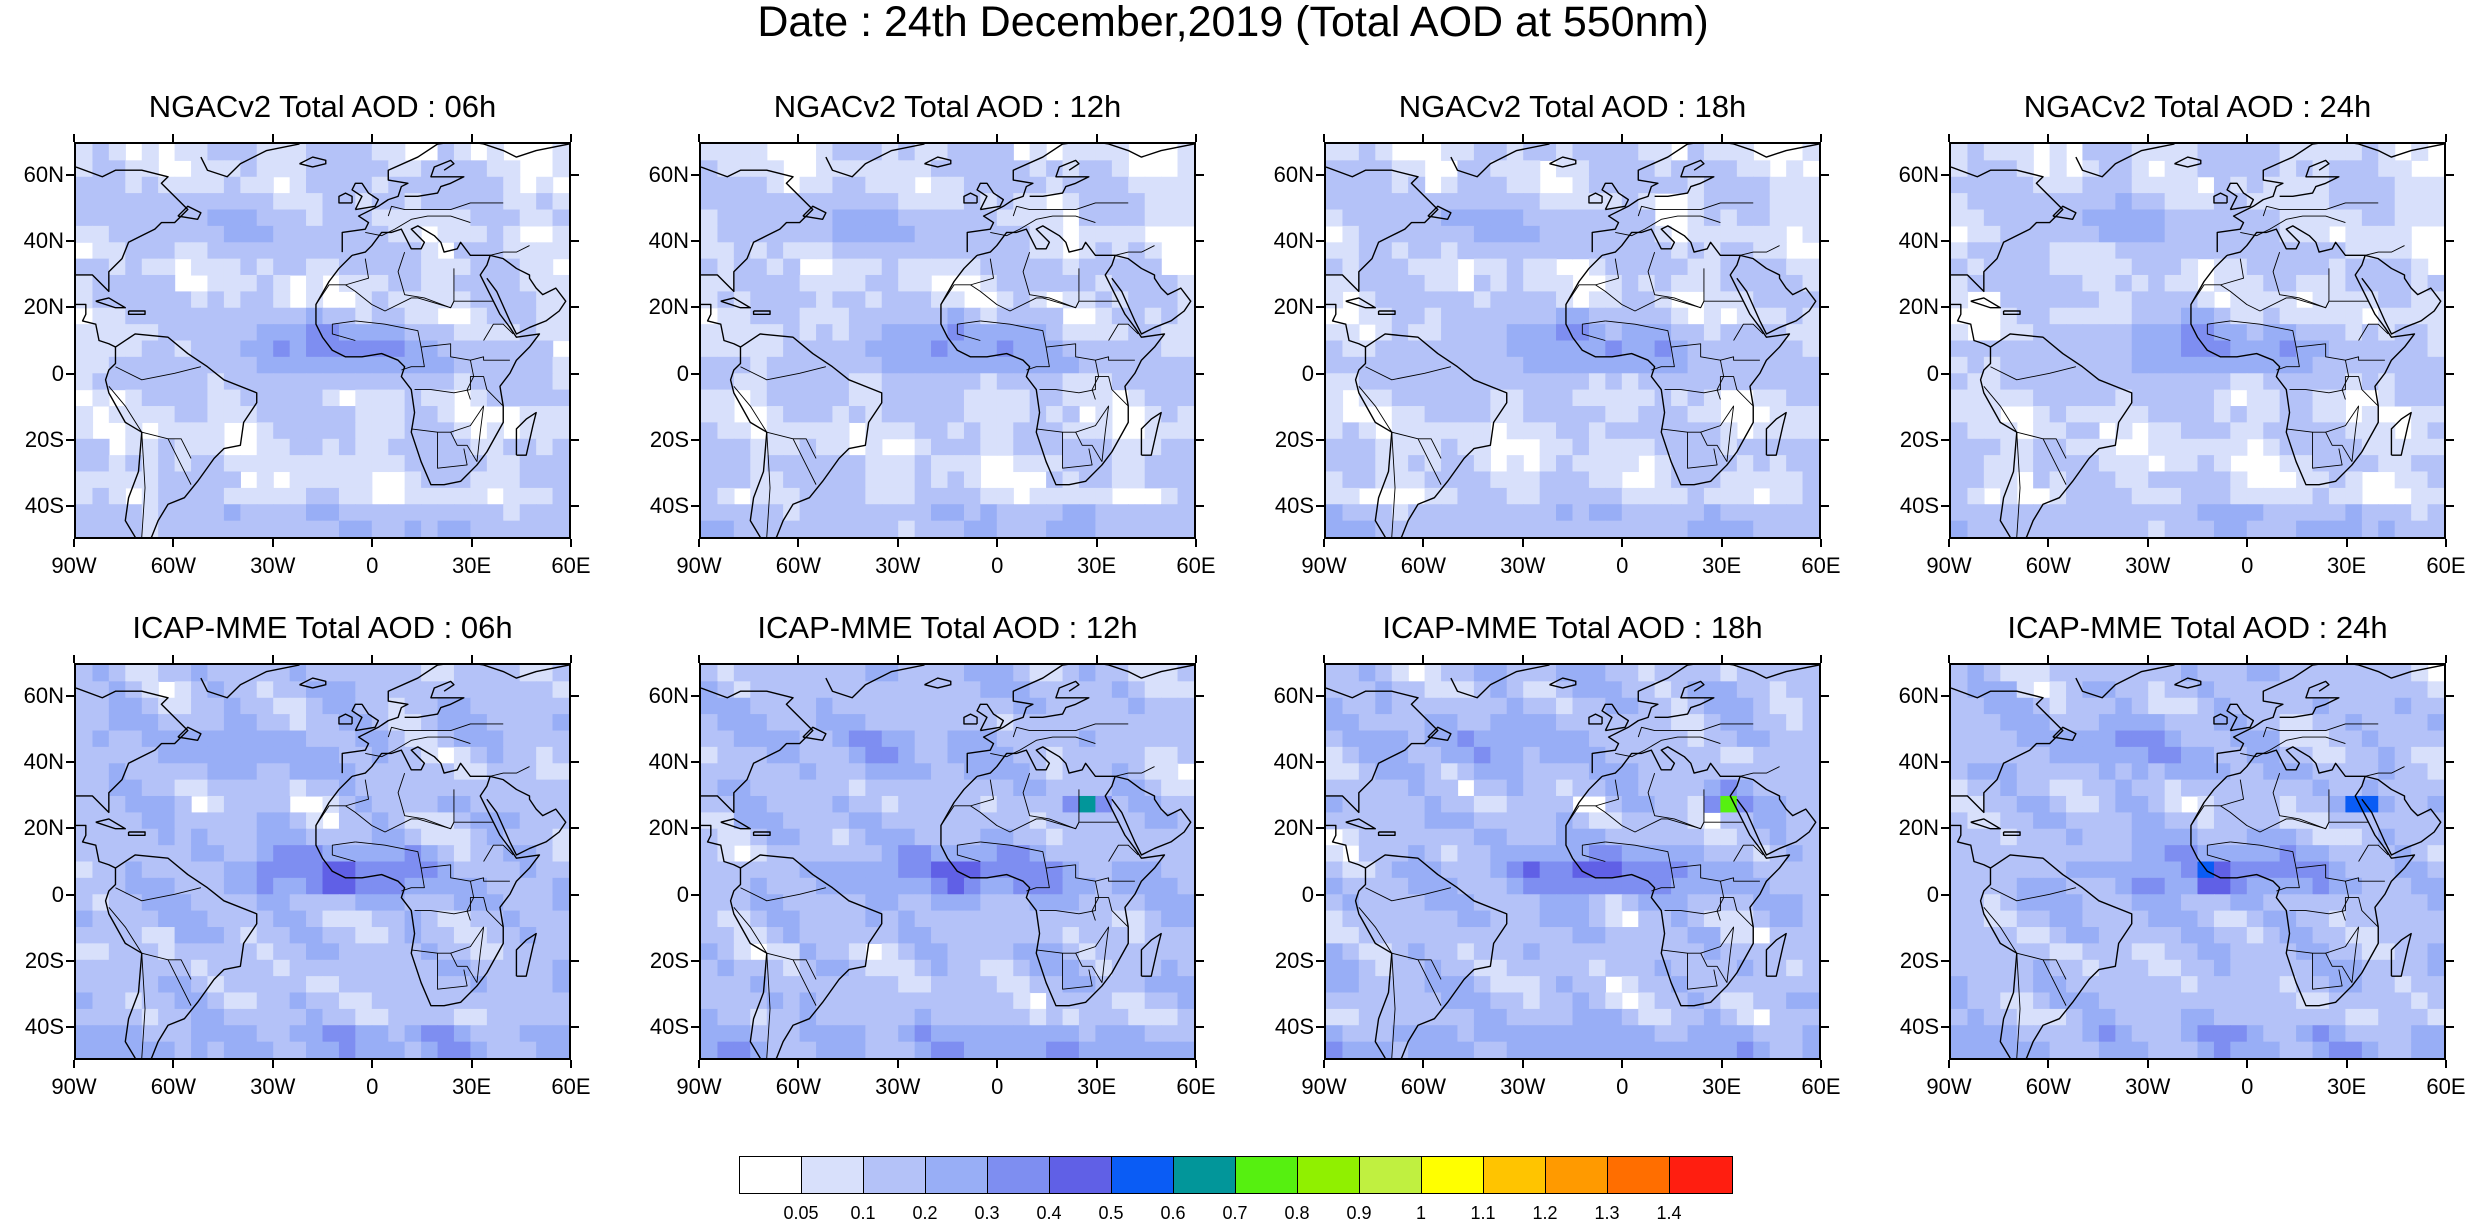 The height and width of the screenshot is (1223, 2466). What do you see at coordinates (1986, 303) in the screenshot?
I see `coastline` at bounding box center [1986, 303].